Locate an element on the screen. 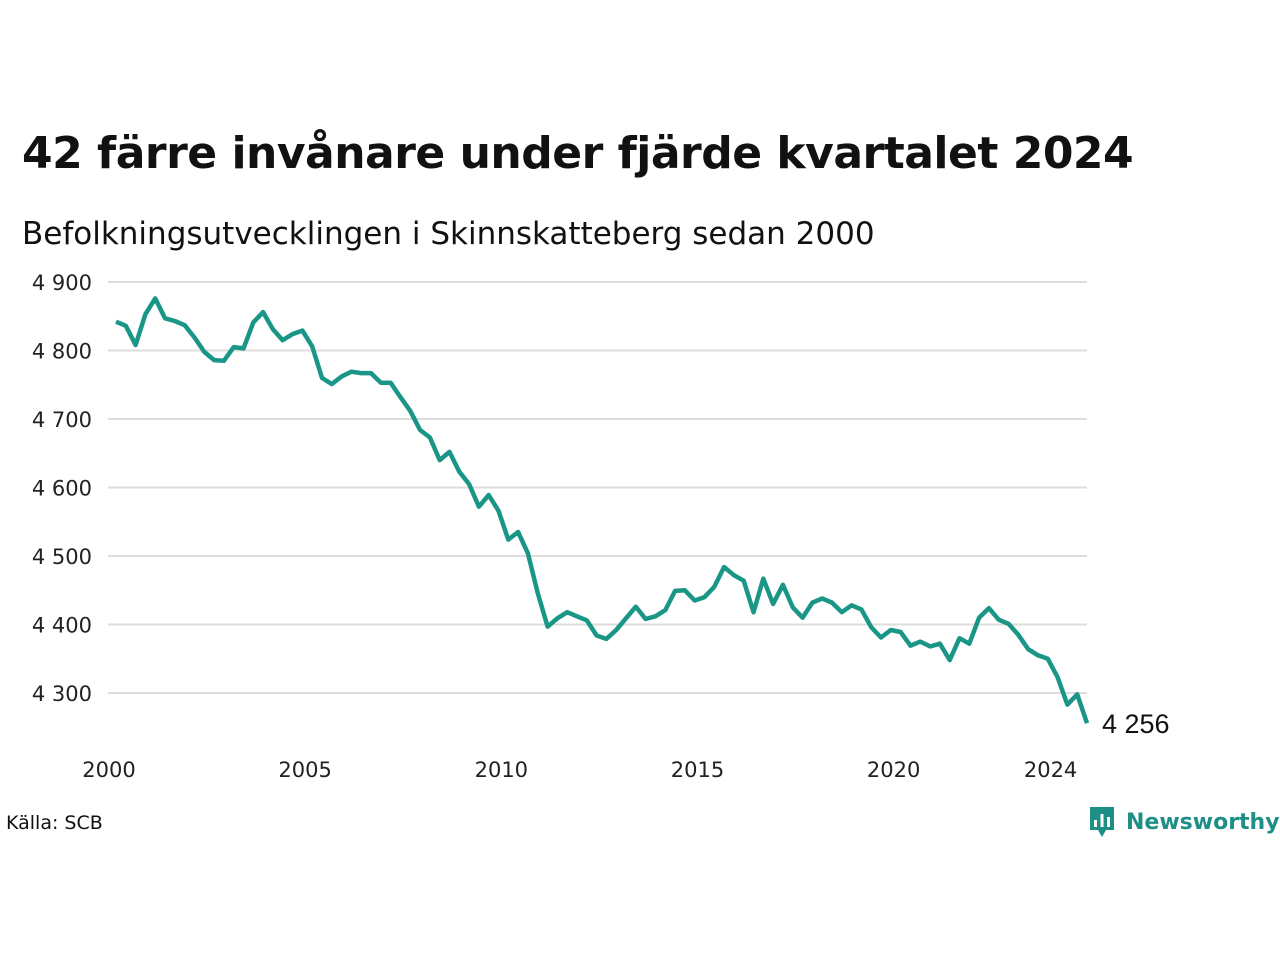 The image size is (1280, 960). y-tick-label: 4 500 is located at coordinates (62, 557).